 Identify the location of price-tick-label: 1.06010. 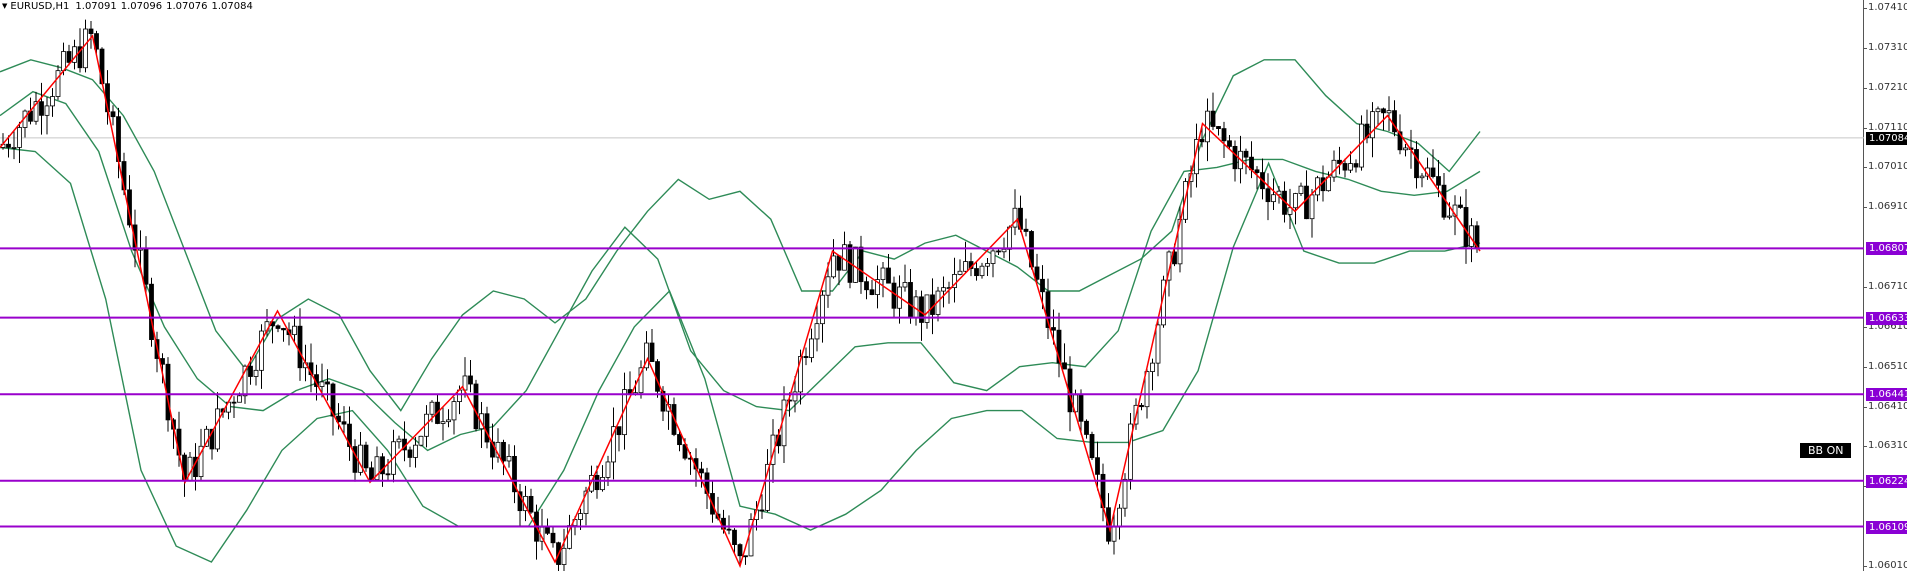
(1887, 565).